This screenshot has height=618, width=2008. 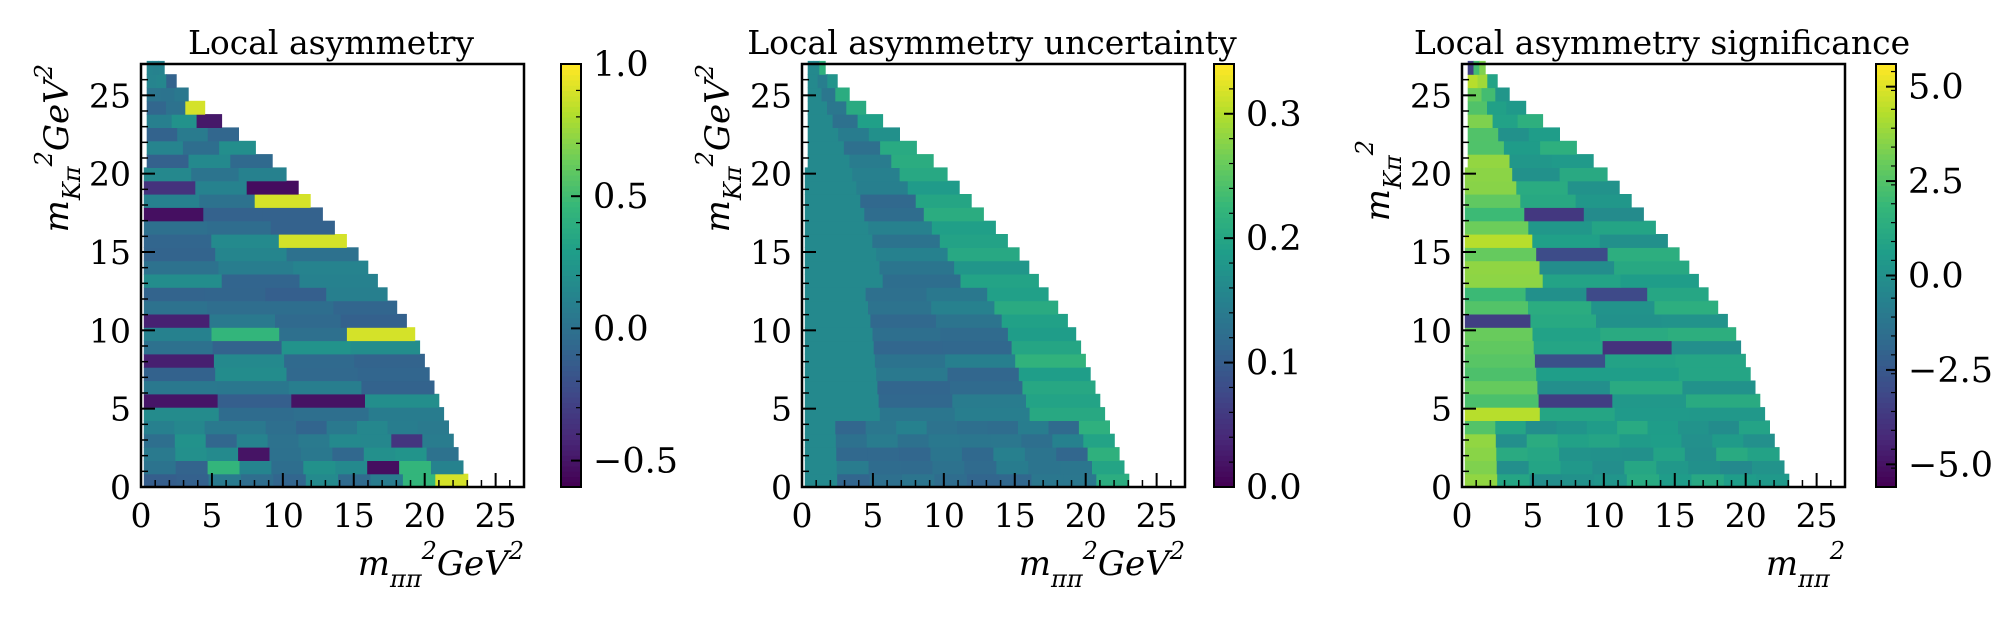 I want to click on y-tick-label: 0, so click(x=781, y=487).